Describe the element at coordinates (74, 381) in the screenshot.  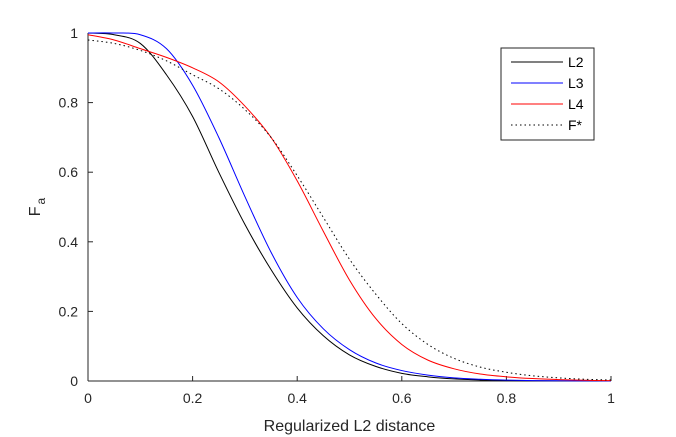
I see `y-tick-label: 0` at that location.